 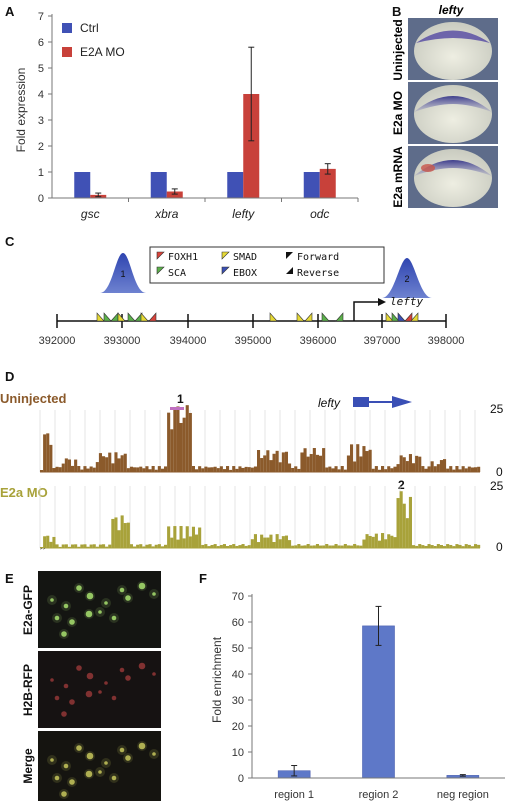 What do you see at coordinates (289, 255) in the screenshot?
I see `forward-icon` at bounding box center [289, 255].